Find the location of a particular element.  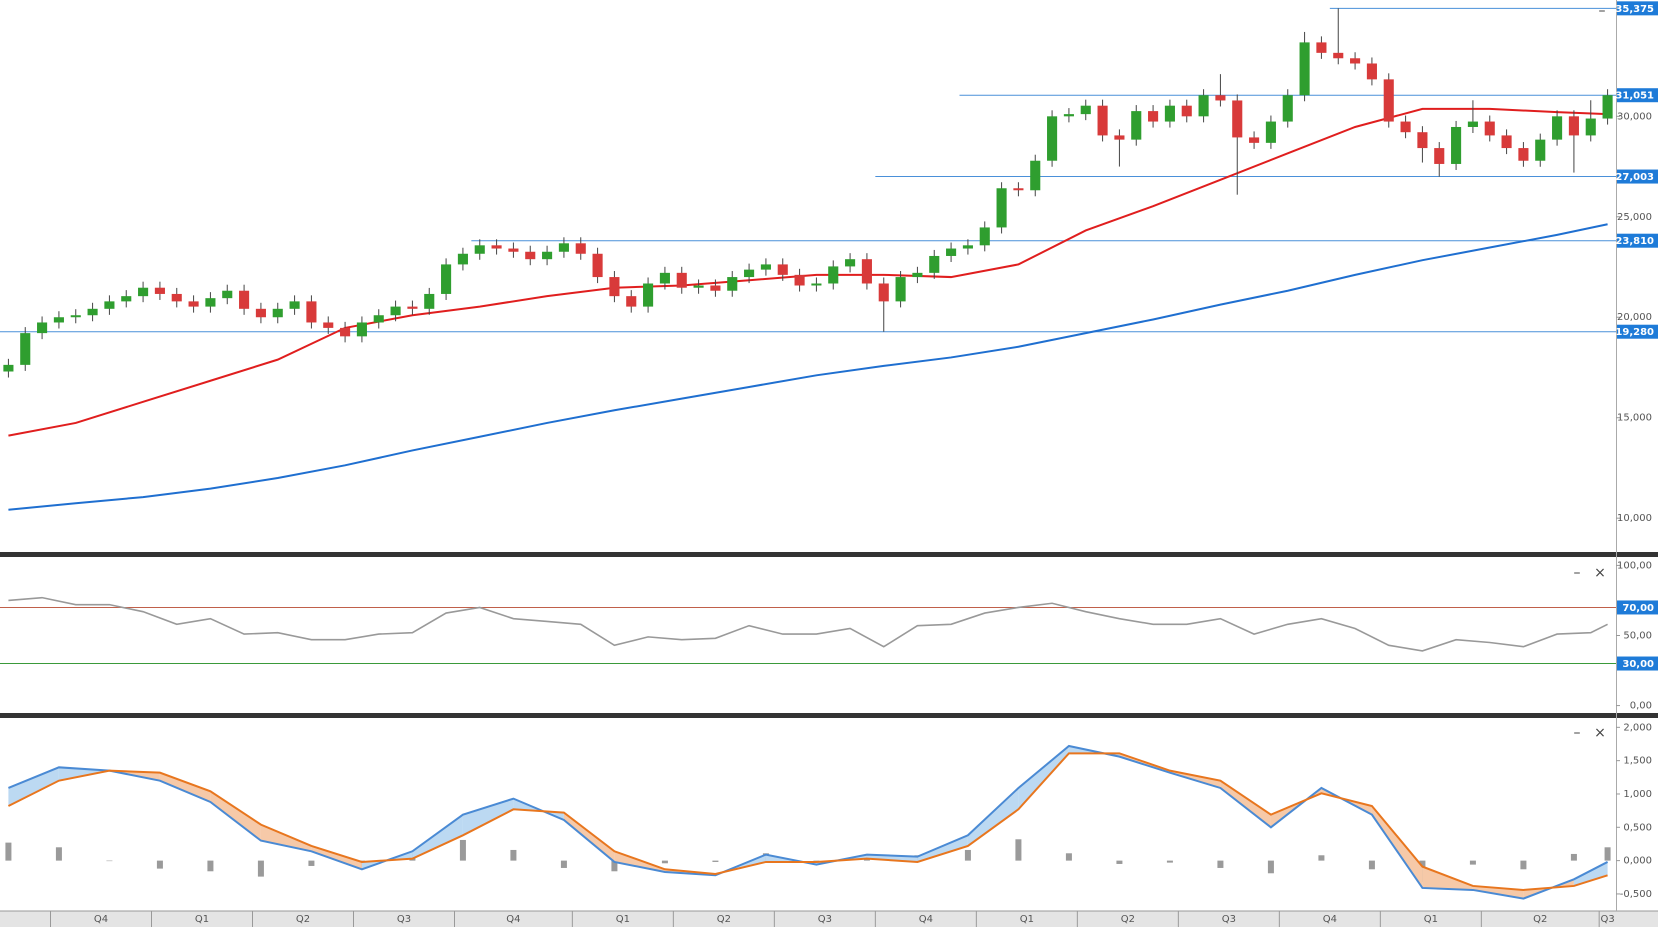

x-tick-label: Q1 is located at coordinates (1431, 919).